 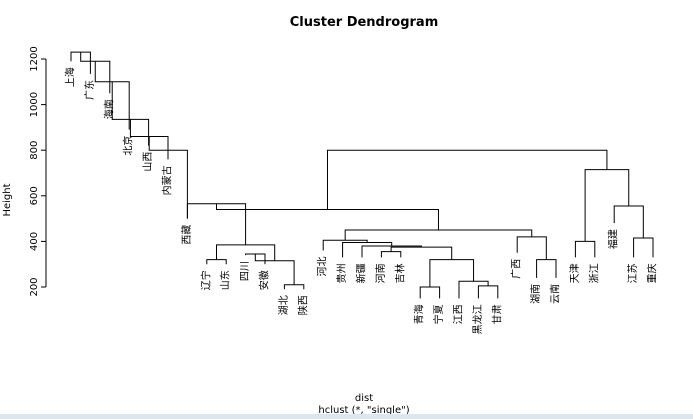 What do you see at coordinates (89, 90) in the screenshot?
I see `leaf-label: 广东` at bounding box center [89, 90].